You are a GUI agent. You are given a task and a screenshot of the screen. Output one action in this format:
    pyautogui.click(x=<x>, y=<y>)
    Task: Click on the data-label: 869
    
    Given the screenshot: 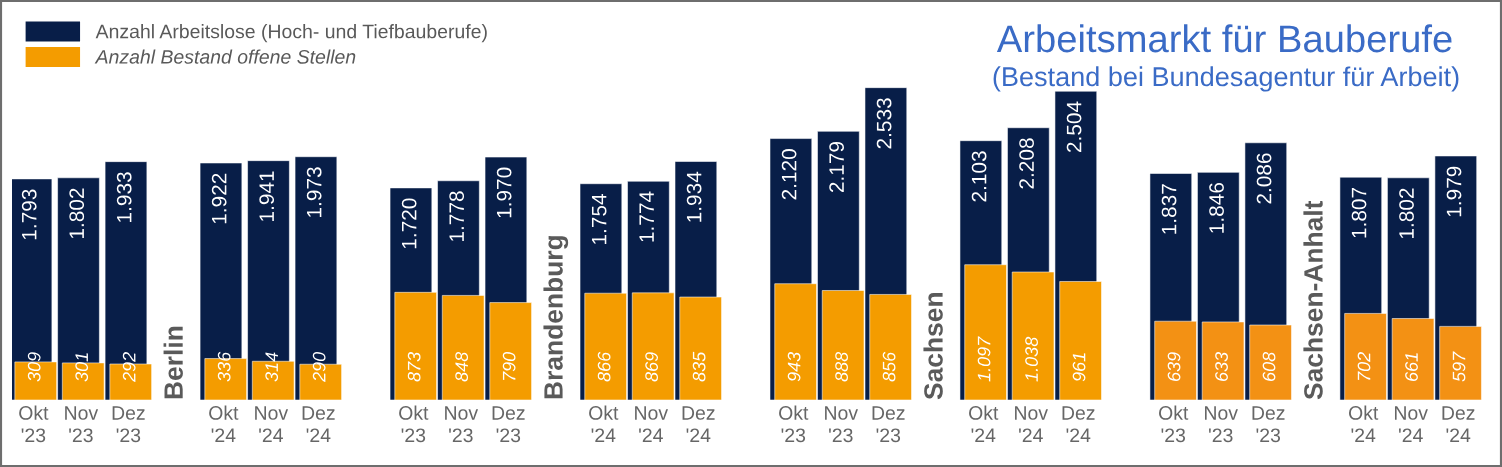 What is the action you would take?
    pyautogui.click(x=652, y=367)
    